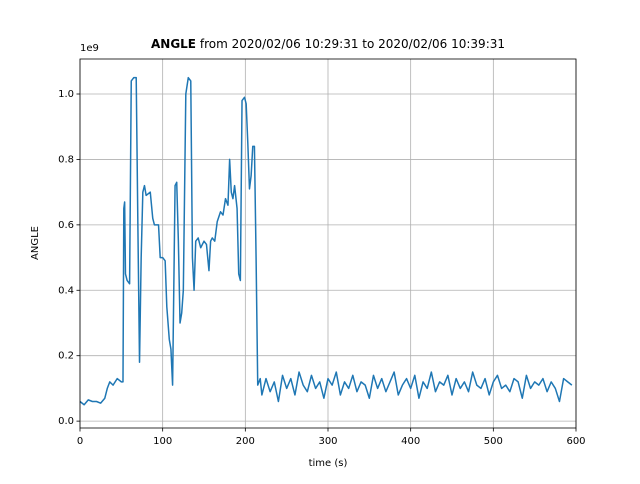 Image resolution: width=640 pixels, height=484 pixels. Describe the element at coordinates (35, 243) in the screenshot. I see `y-axis-label: ANGLE` at that location.